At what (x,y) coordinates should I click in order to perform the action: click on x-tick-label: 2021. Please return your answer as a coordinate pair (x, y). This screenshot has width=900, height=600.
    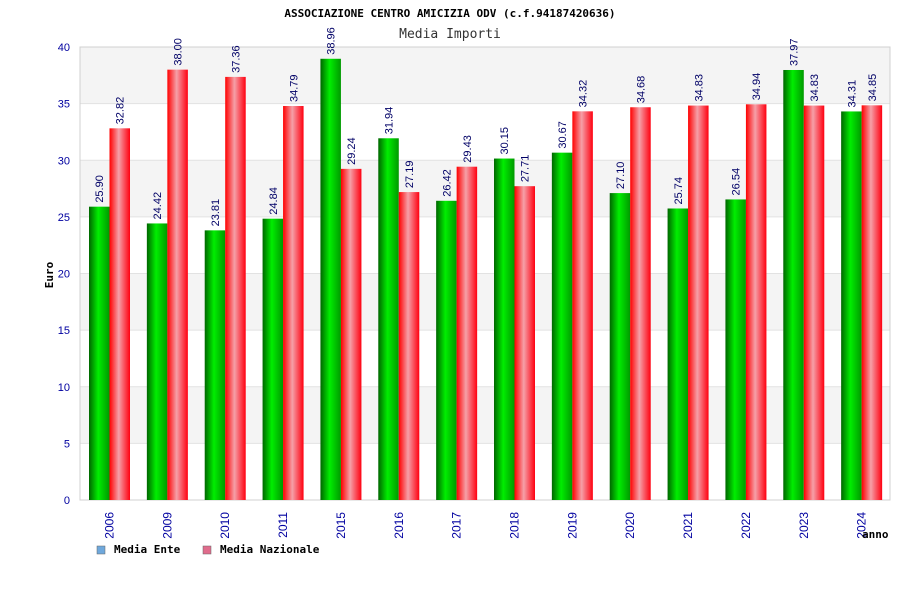
    Looking at the image, I should click on (688, 525).